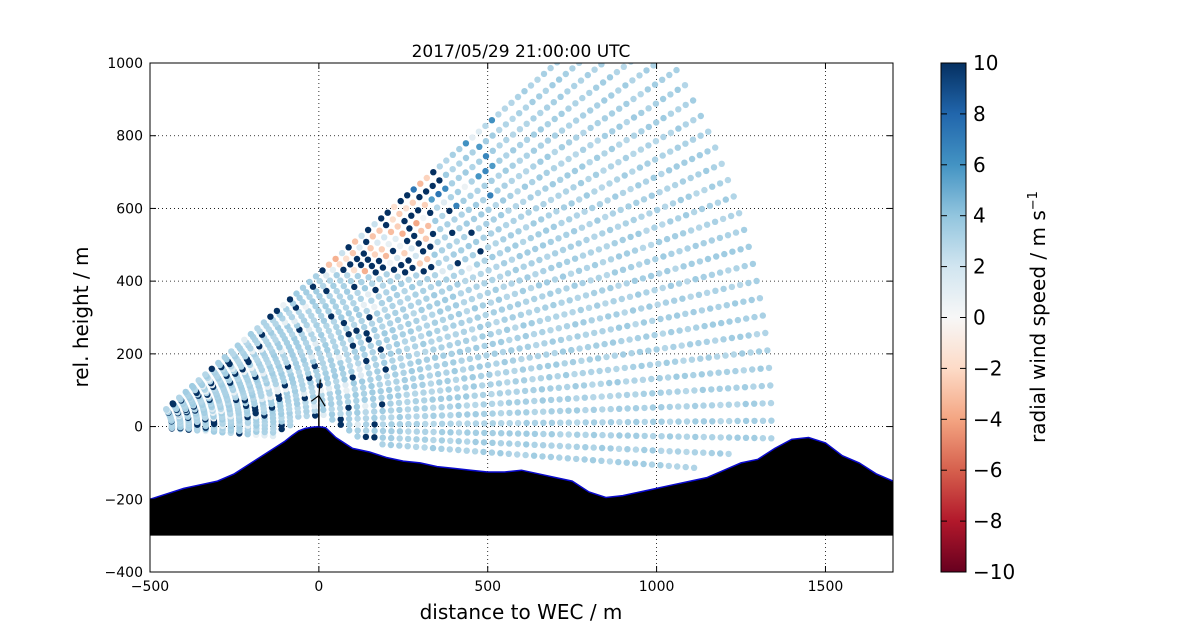 The image size is (1200, 640). I want to click on y-tick-label: −200, so click(124, 500).